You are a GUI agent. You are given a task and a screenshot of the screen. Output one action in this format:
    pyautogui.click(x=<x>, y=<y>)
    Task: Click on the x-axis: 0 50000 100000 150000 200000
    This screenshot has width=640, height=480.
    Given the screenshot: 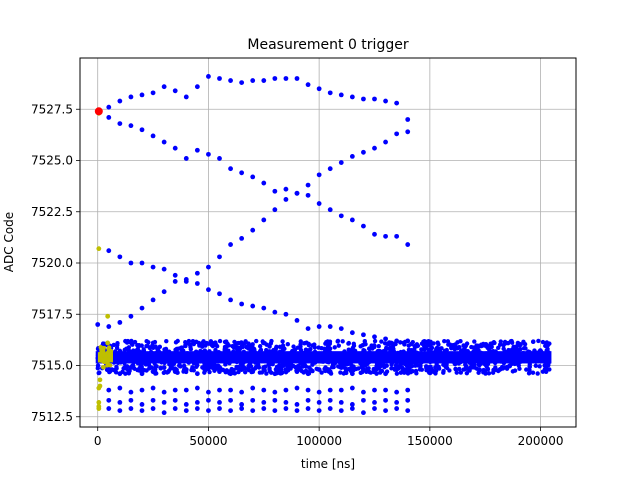 What is the action you would take?
    pyautogui.click(x=329, y=437)
    